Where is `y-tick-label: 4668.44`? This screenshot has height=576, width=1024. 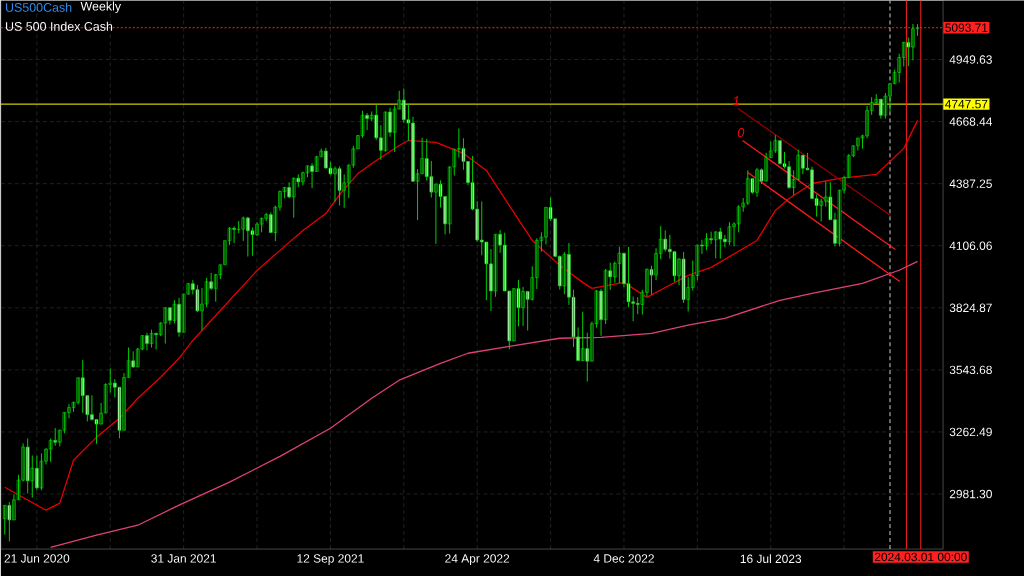 y-tick-label: 4668.44 is located at coordinates (971, 121).